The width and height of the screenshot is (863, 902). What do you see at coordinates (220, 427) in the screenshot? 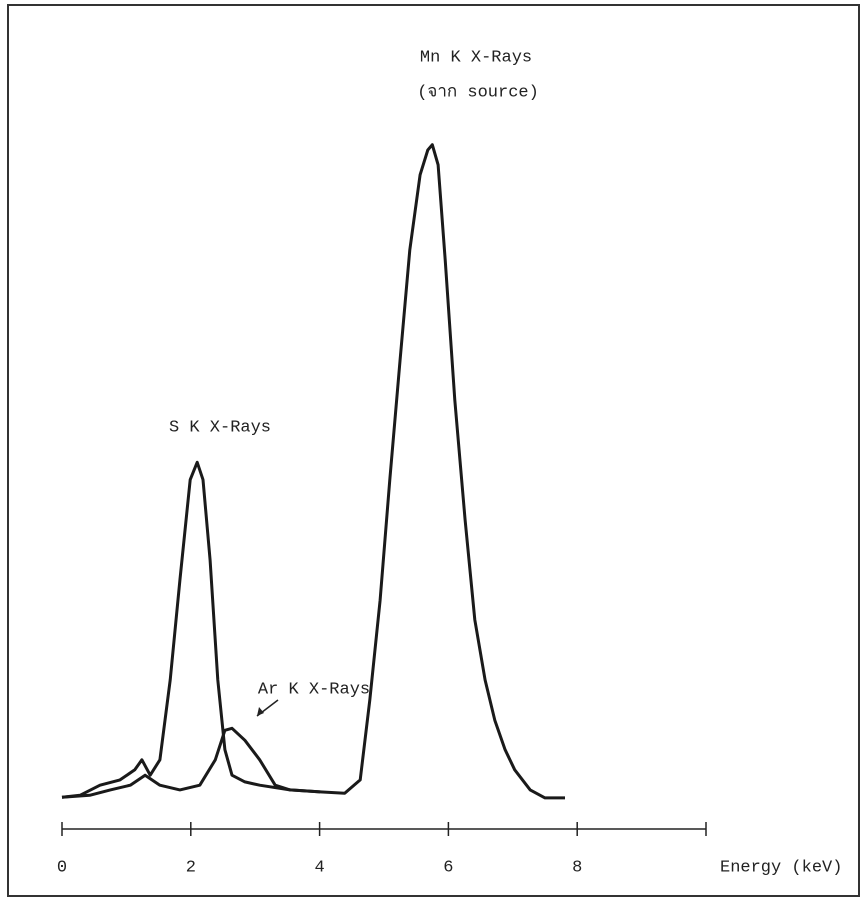
I see `annotation: S K X-Rays` at bounding box center [220, 427].